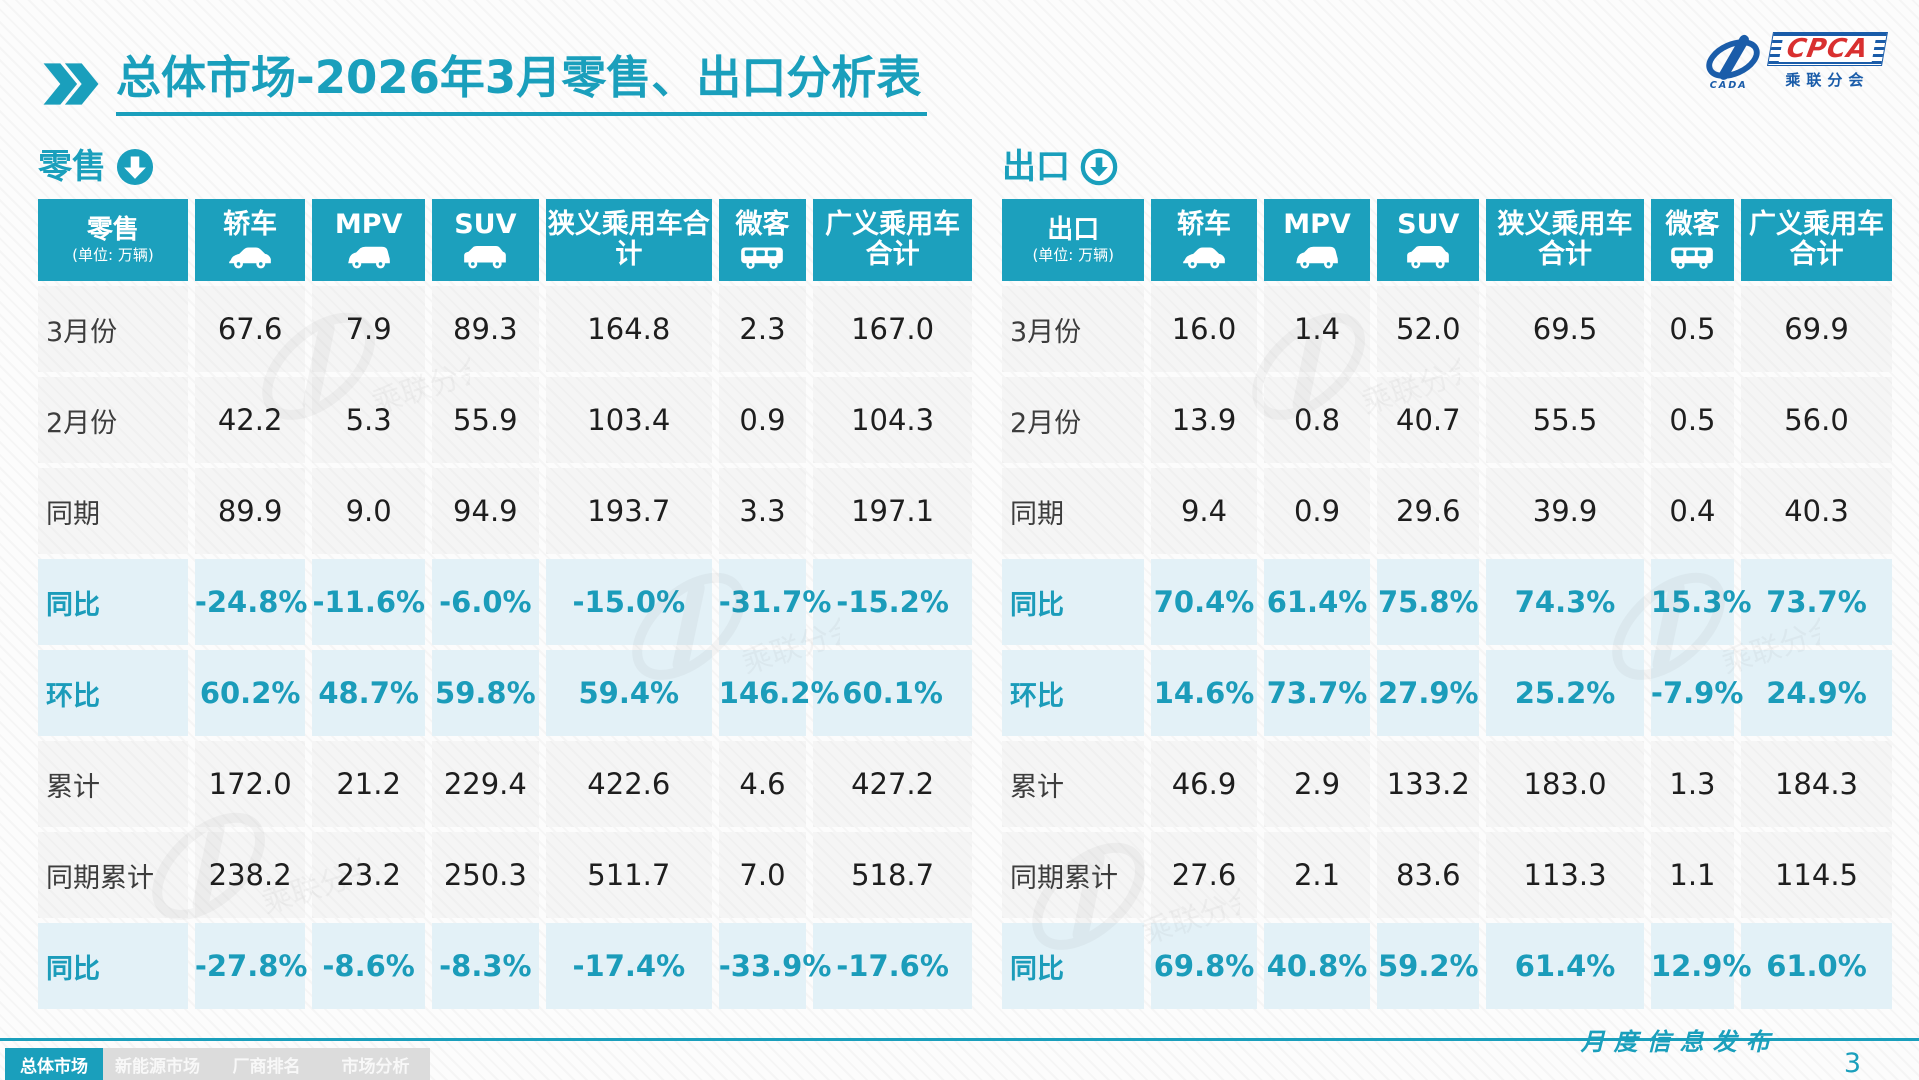  I want to click on value-cell: 2.9, so click(1317, 784).